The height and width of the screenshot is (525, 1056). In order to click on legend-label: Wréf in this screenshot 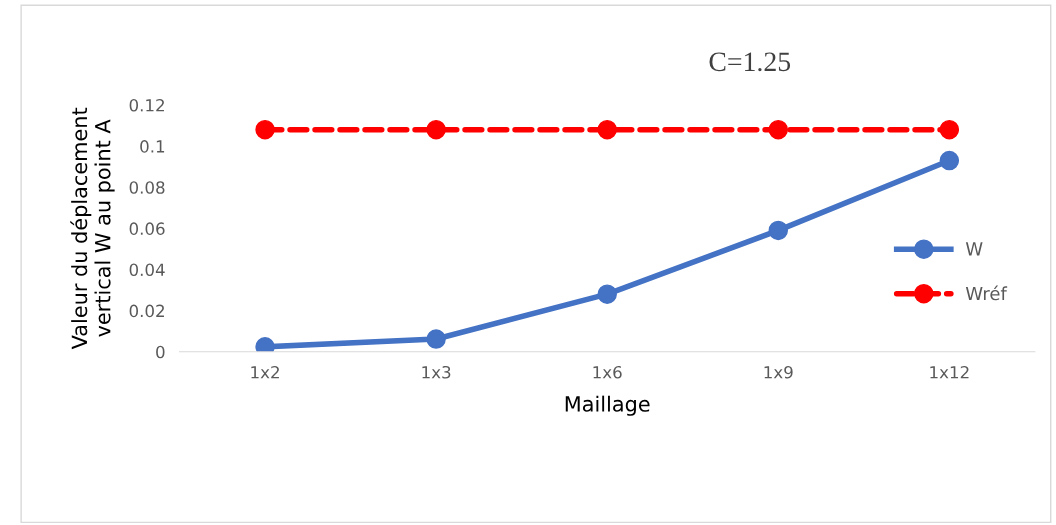, I will do `click(986, 293)`.